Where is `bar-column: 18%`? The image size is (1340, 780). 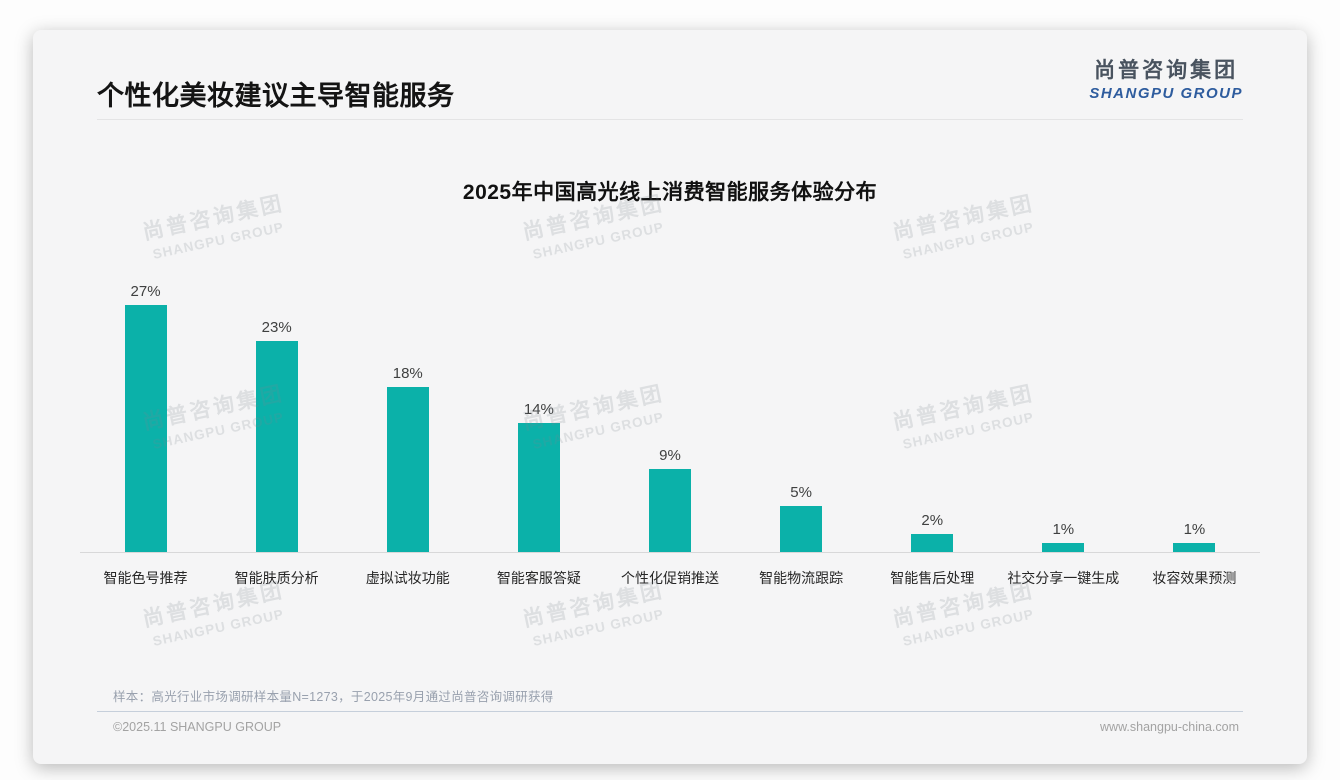
bar-column: 18% is located at coordinates (407, 417).